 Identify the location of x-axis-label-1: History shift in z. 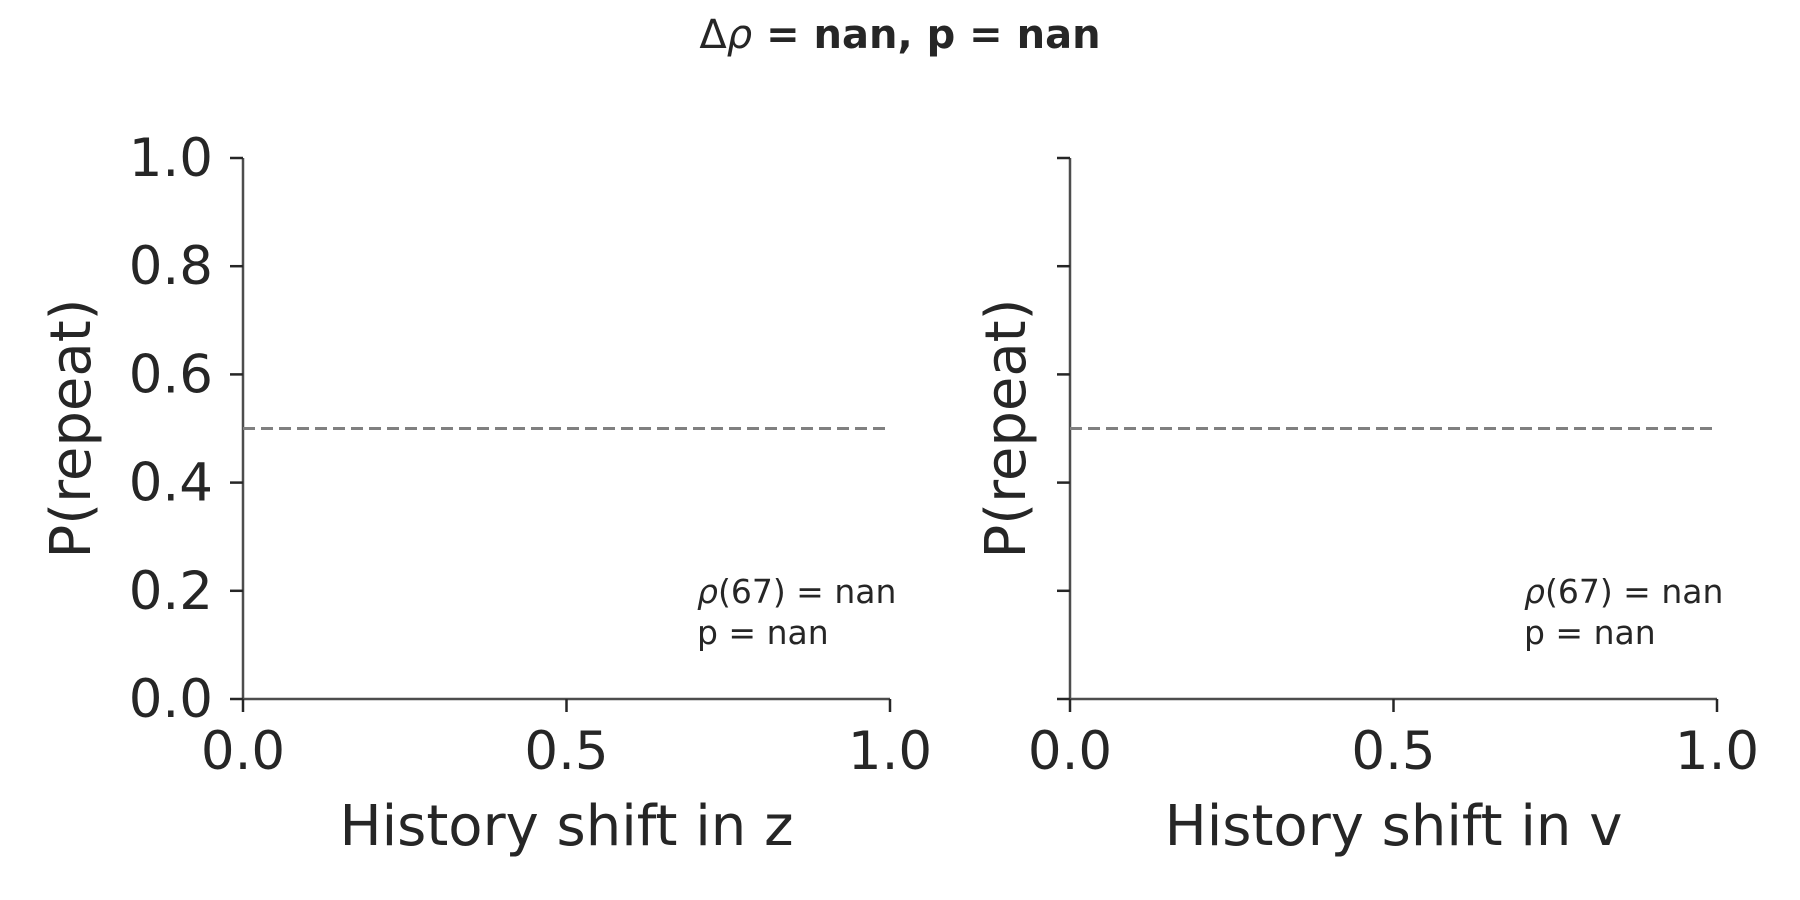
(567, 826).